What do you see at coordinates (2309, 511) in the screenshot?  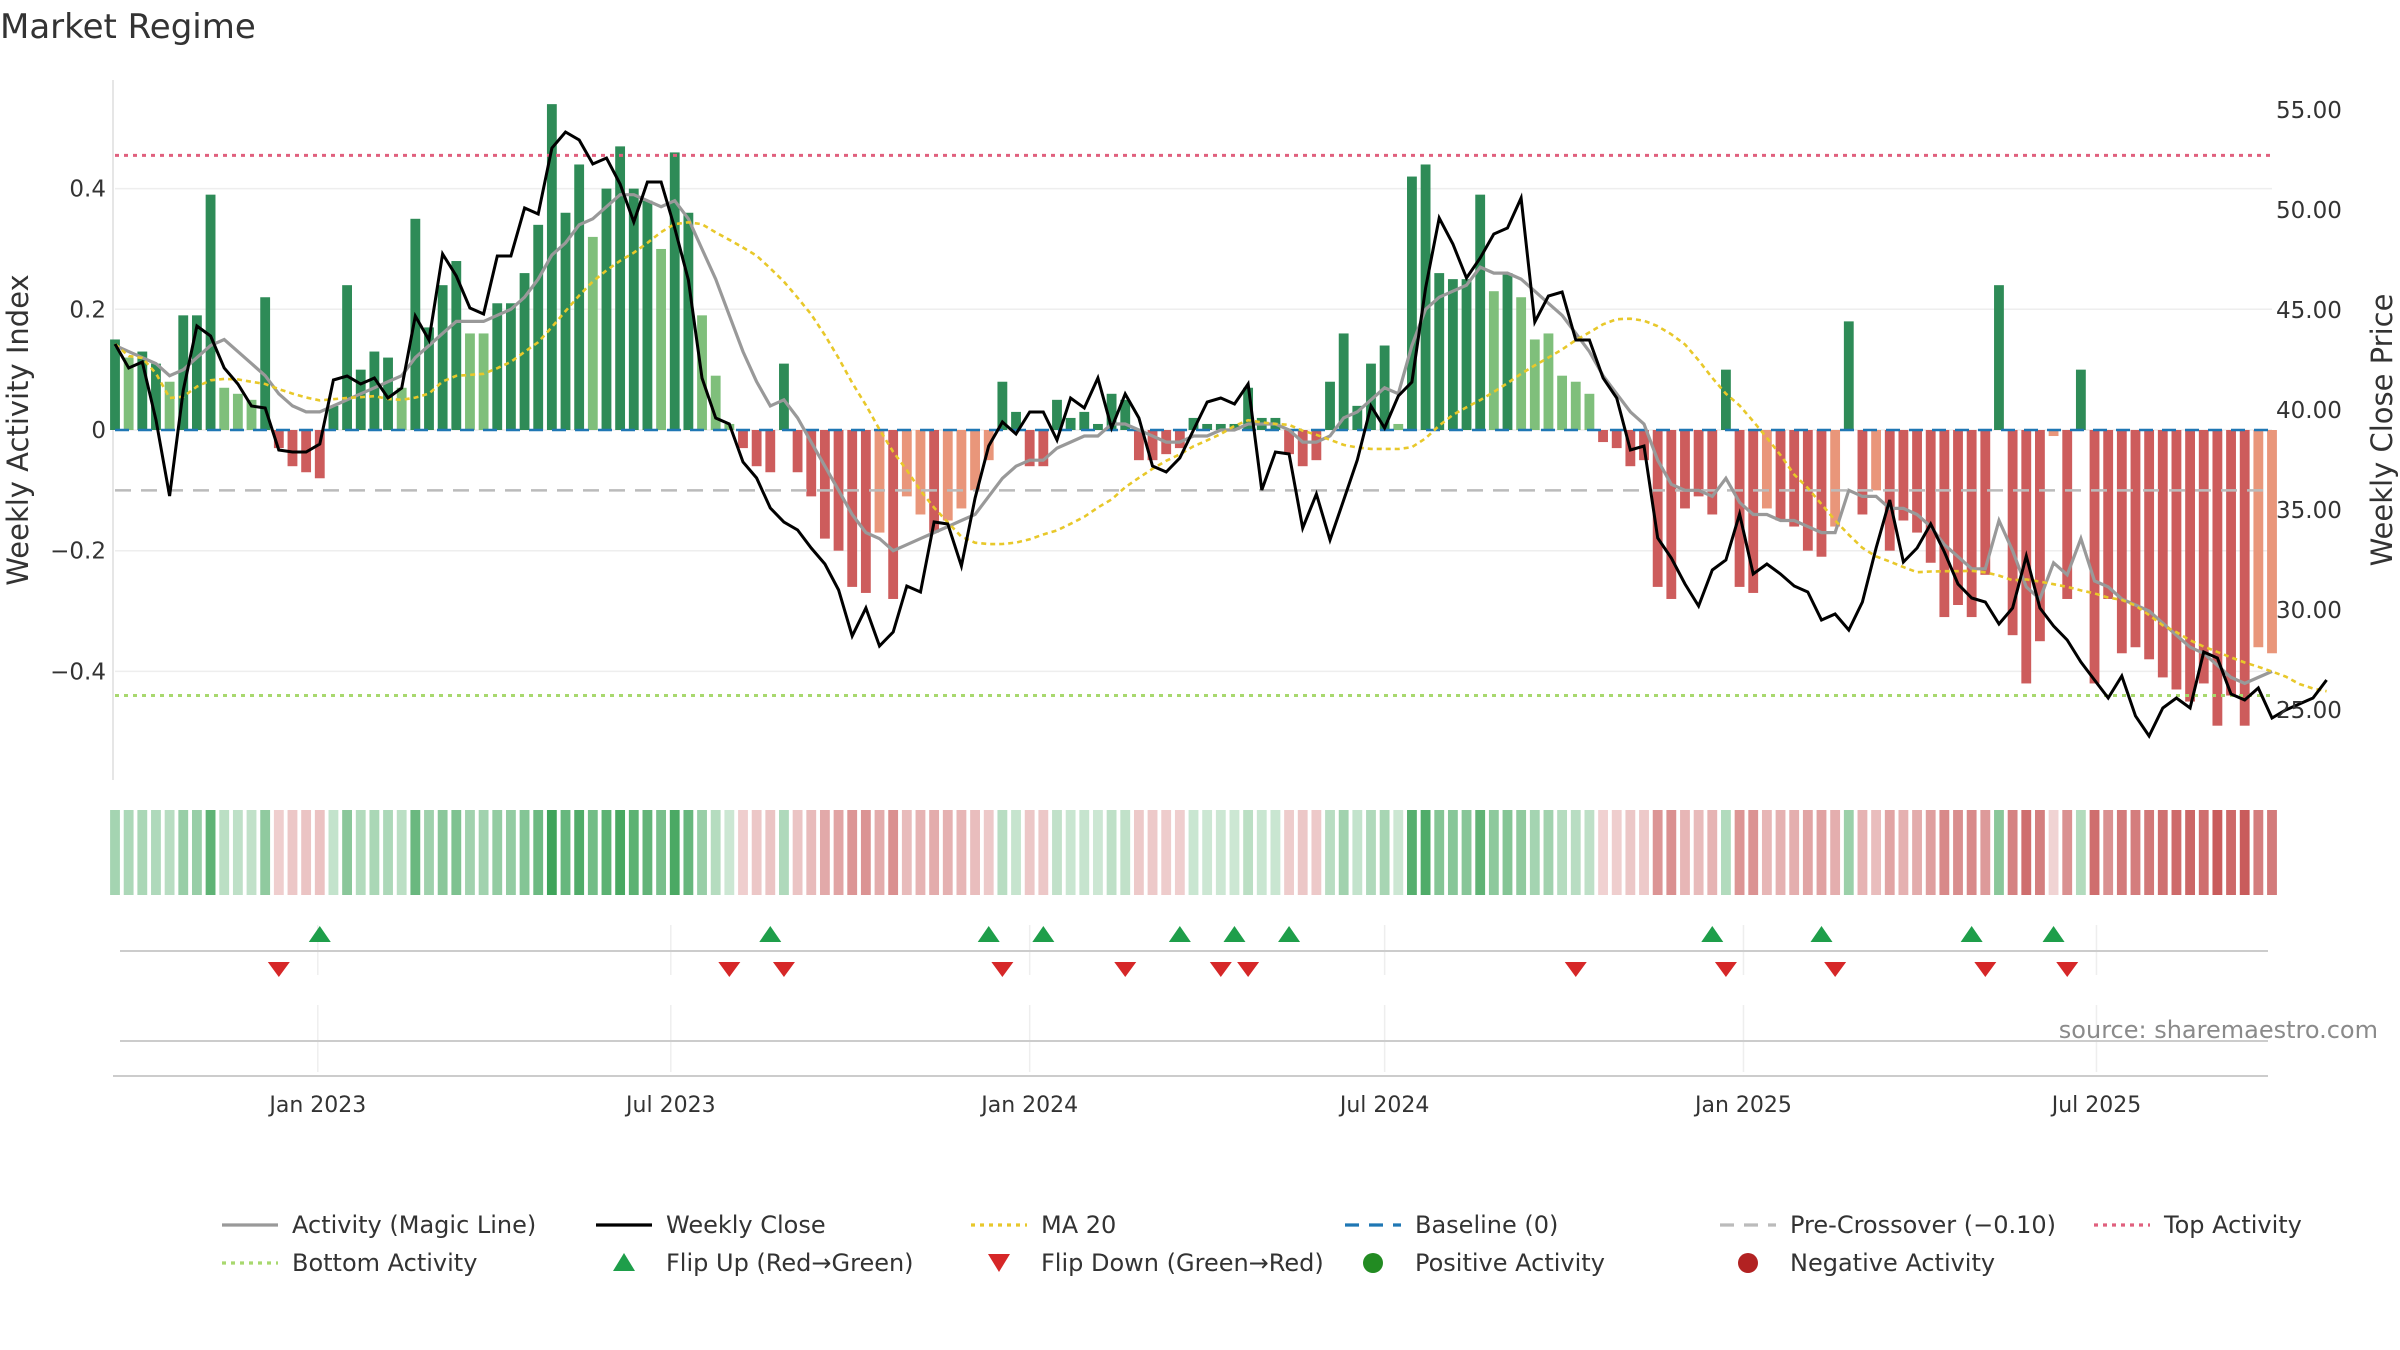 I see `right-tick-label: 35.00` at bounding box center [2309, 511].